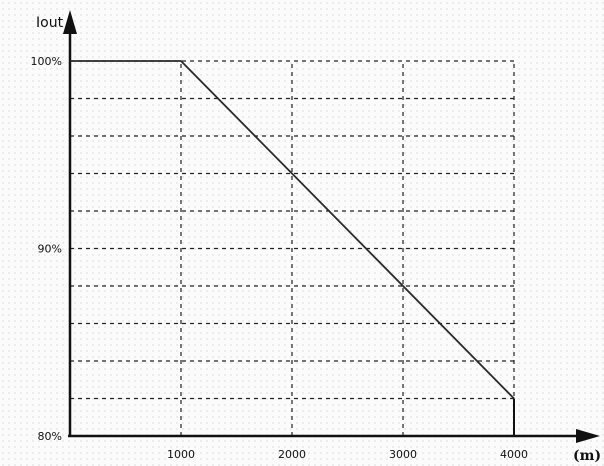 The height and width of the screenshot is (466, 604). Describe the element at coordinates (50, 436) in the screenshot. I see `y-tick-label: 80%` at that location.